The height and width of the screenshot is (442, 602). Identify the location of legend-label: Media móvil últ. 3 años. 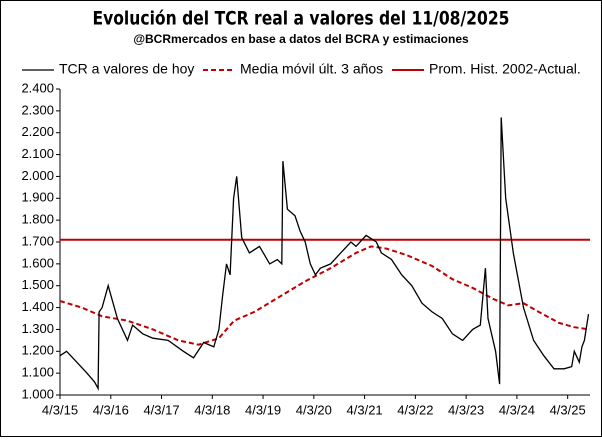
(311, 69).